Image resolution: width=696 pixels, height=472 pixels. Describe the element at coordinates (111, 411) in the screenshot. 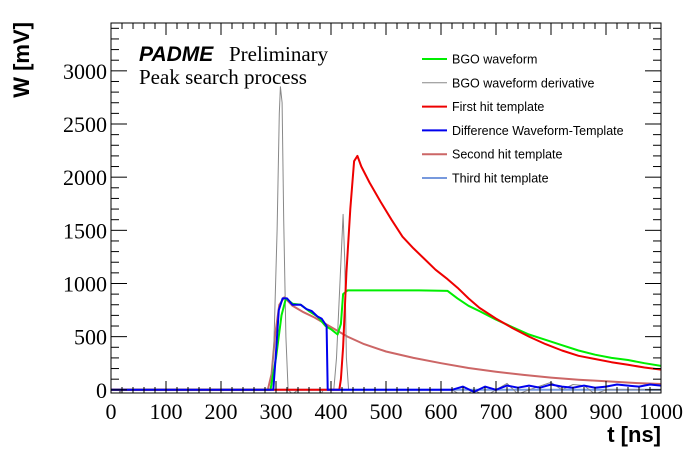

I see `x-tick-label: 0` at that location.